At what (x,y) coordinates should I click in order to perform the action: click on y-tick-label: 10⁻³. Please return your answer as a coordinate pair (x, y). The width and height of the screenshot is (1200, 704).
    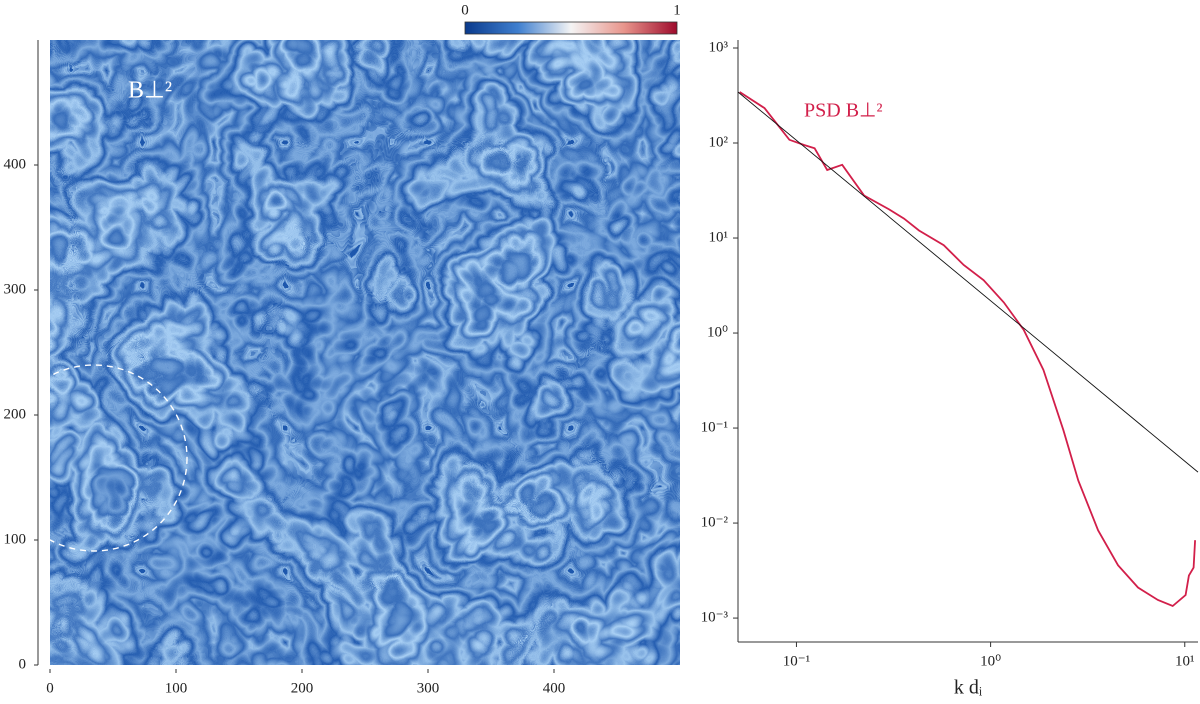
    Looking at the image, I should click on (715, 618).